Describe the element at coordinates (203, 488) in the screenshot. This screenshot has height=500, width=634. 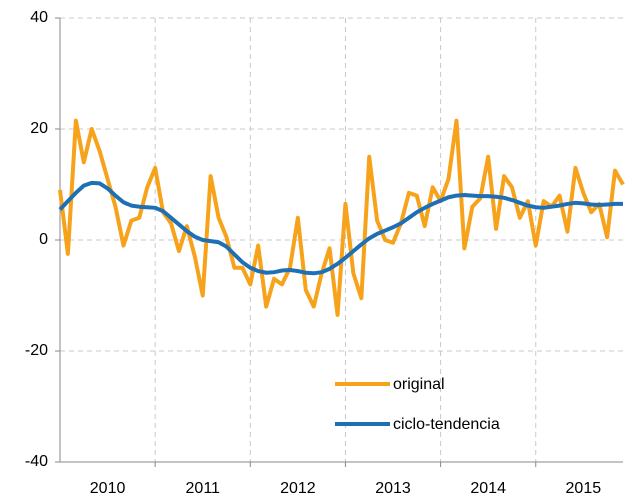
I see `x-tick-label: 2011` at that location.